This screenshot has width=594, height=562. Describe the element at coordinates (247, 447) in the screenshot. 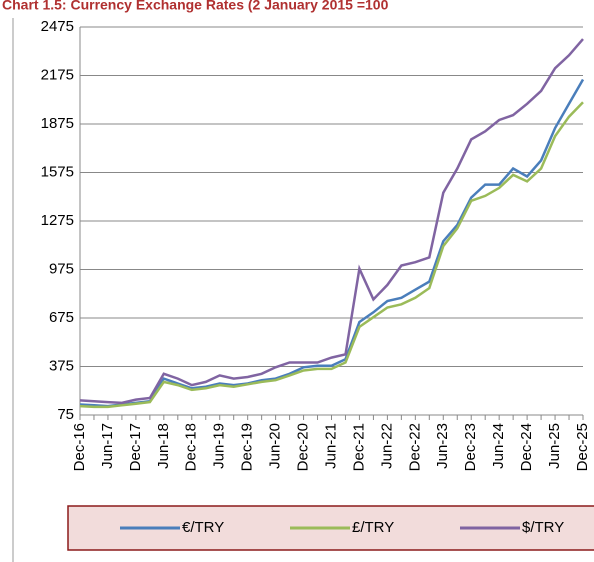

I see `x-tick-label: Dec-19` at that location.